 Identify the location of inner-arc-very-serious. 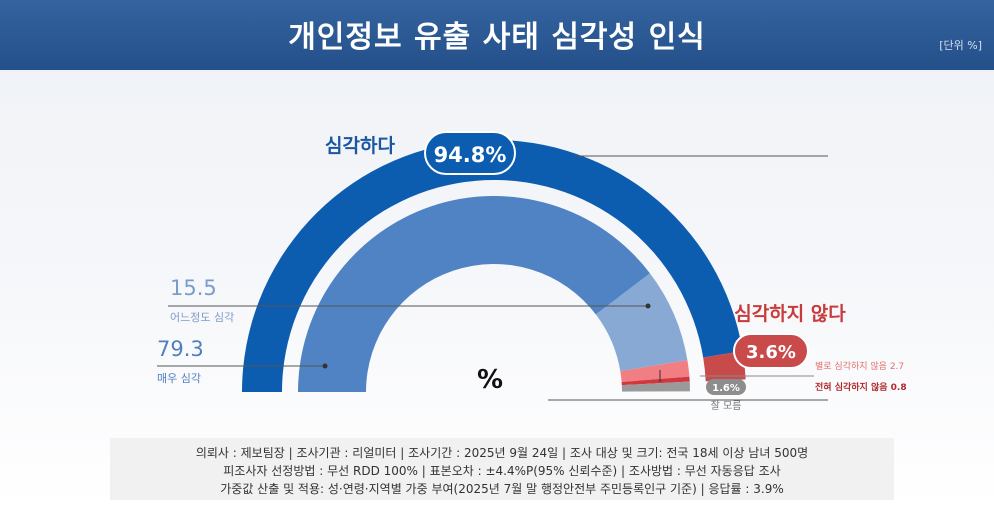
(474, 293).